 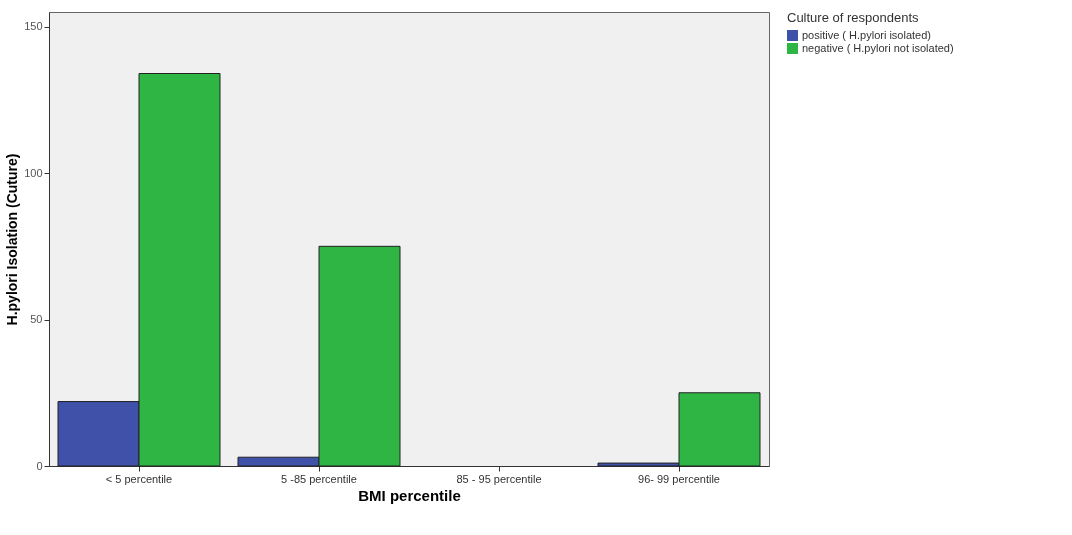 What do you see at coordinates (409, 495) in the screenshot?
I see `x-axis-title: BMI percentile` at bounding box center [409, 495].